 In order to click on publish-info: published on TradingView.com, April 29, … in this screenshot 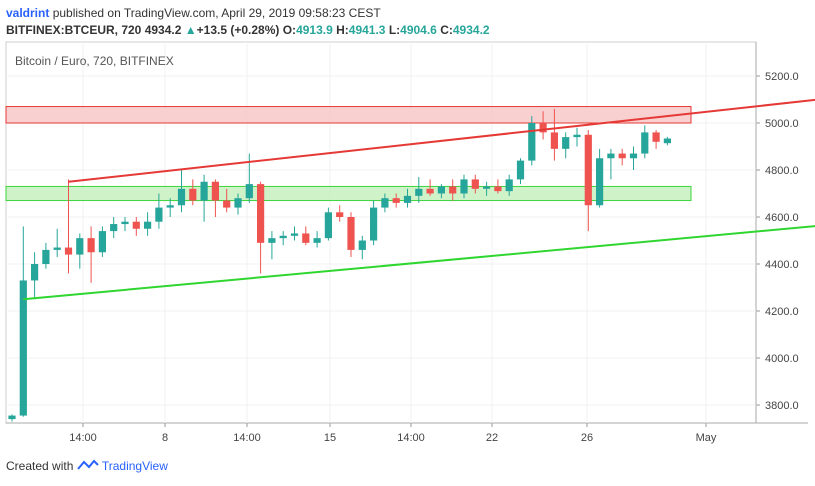, I will do `click(216, 13)`.